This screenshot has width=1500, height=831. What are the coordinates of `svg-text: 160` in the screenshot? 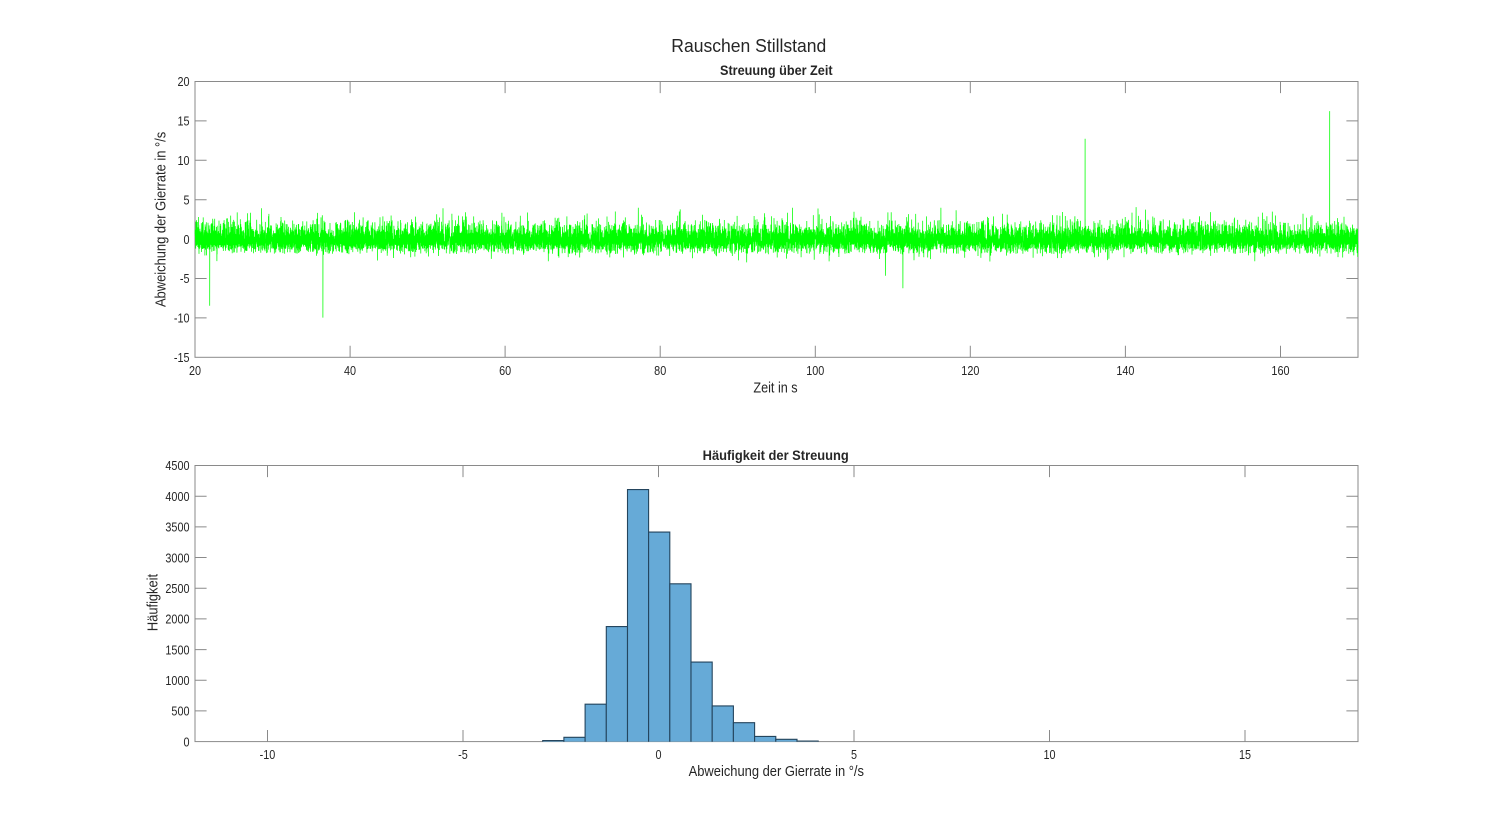 It's located at (1280, 370).